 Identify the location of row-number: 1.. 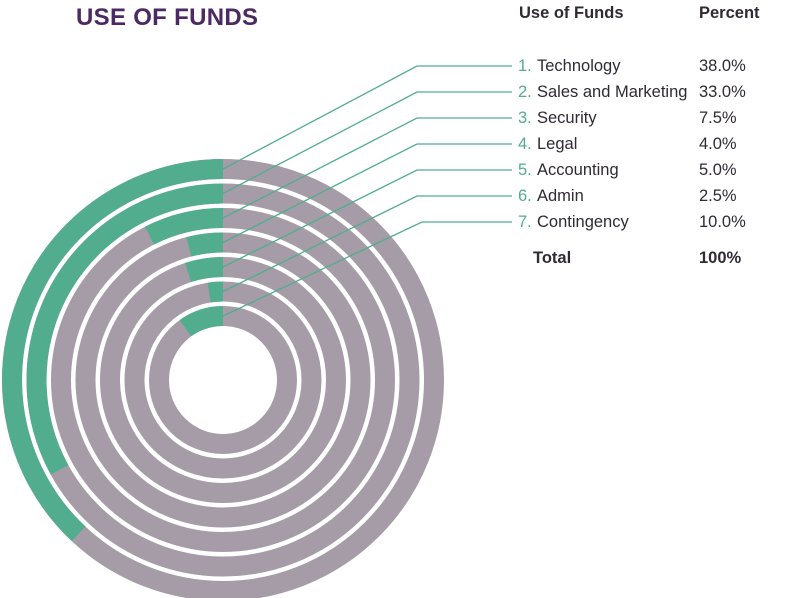
(525, 66).